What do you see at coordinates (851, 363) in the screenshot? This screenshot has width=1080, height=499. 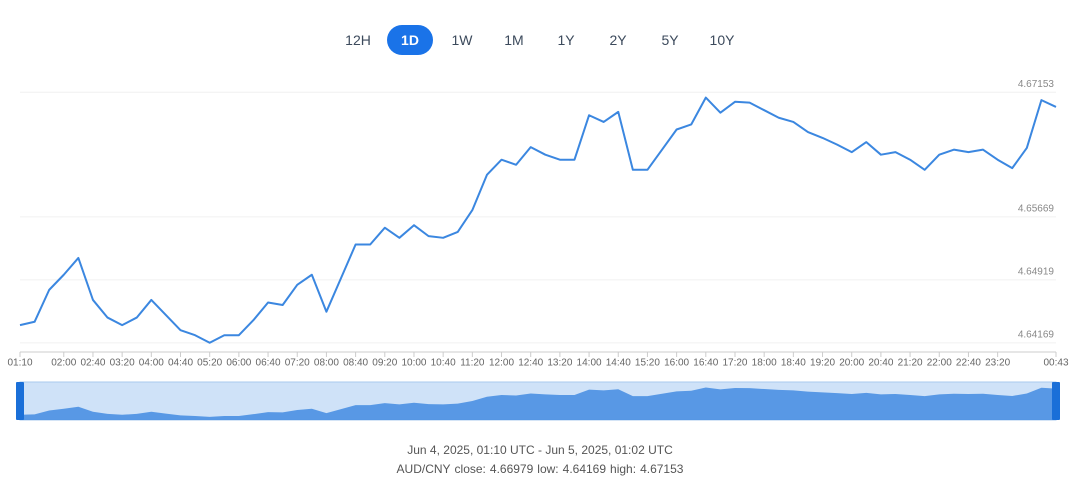 I see `x-tick-label: 20:00` at bounding box center [851, 363].